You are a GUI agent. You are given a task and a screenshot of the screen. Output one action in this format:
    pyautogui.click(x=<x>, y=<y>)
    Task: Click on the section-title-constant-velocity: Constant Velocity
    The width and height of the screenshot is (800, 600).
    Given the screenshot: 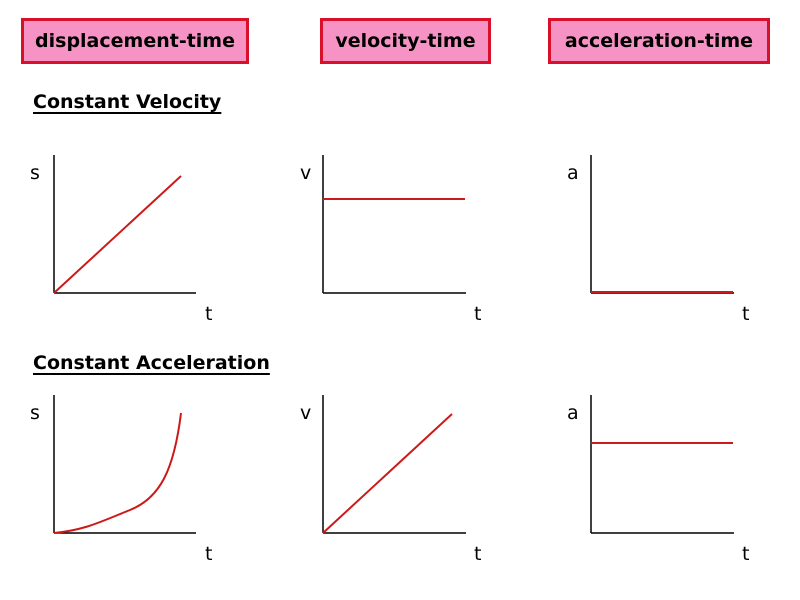 What is the action you would take?
    pyautogui.click(x=127, y=102)
    